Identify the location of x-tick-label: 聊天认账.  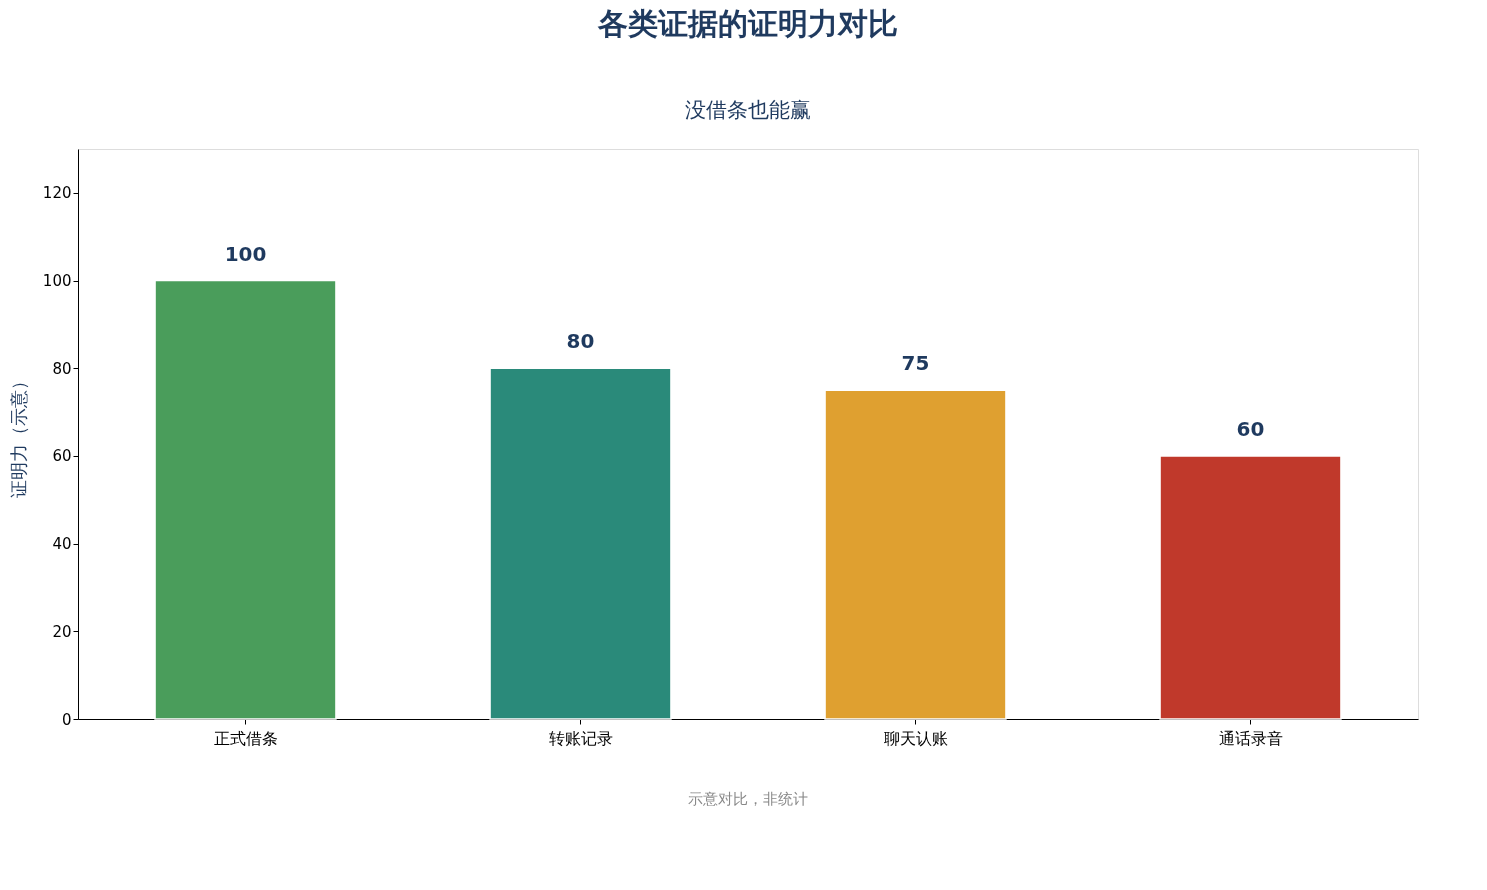
(915, 738).